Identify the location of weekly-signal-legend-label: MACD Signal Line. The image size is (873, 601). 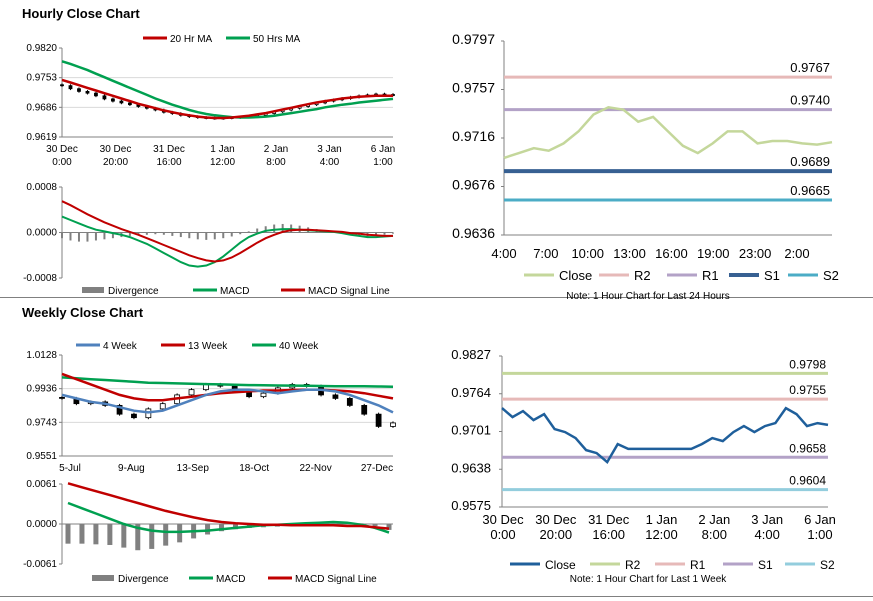
(336, 579).